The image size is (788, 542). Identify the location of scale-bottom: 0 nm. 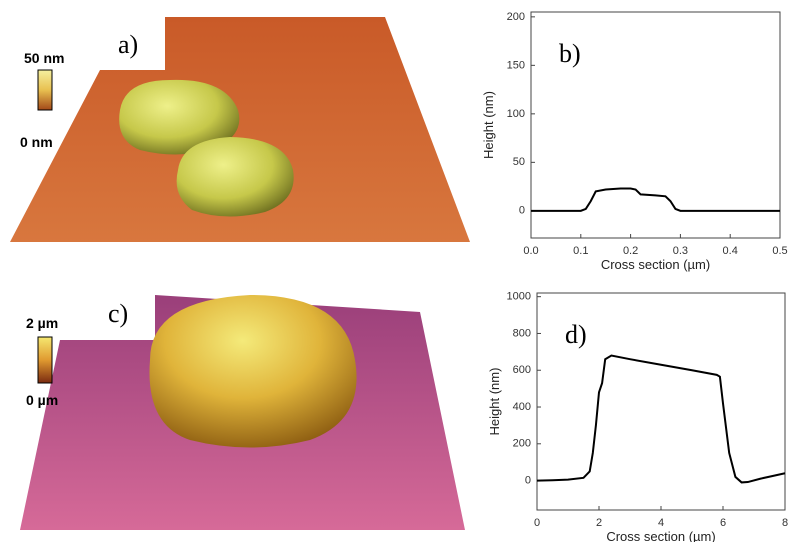
(36, 142).